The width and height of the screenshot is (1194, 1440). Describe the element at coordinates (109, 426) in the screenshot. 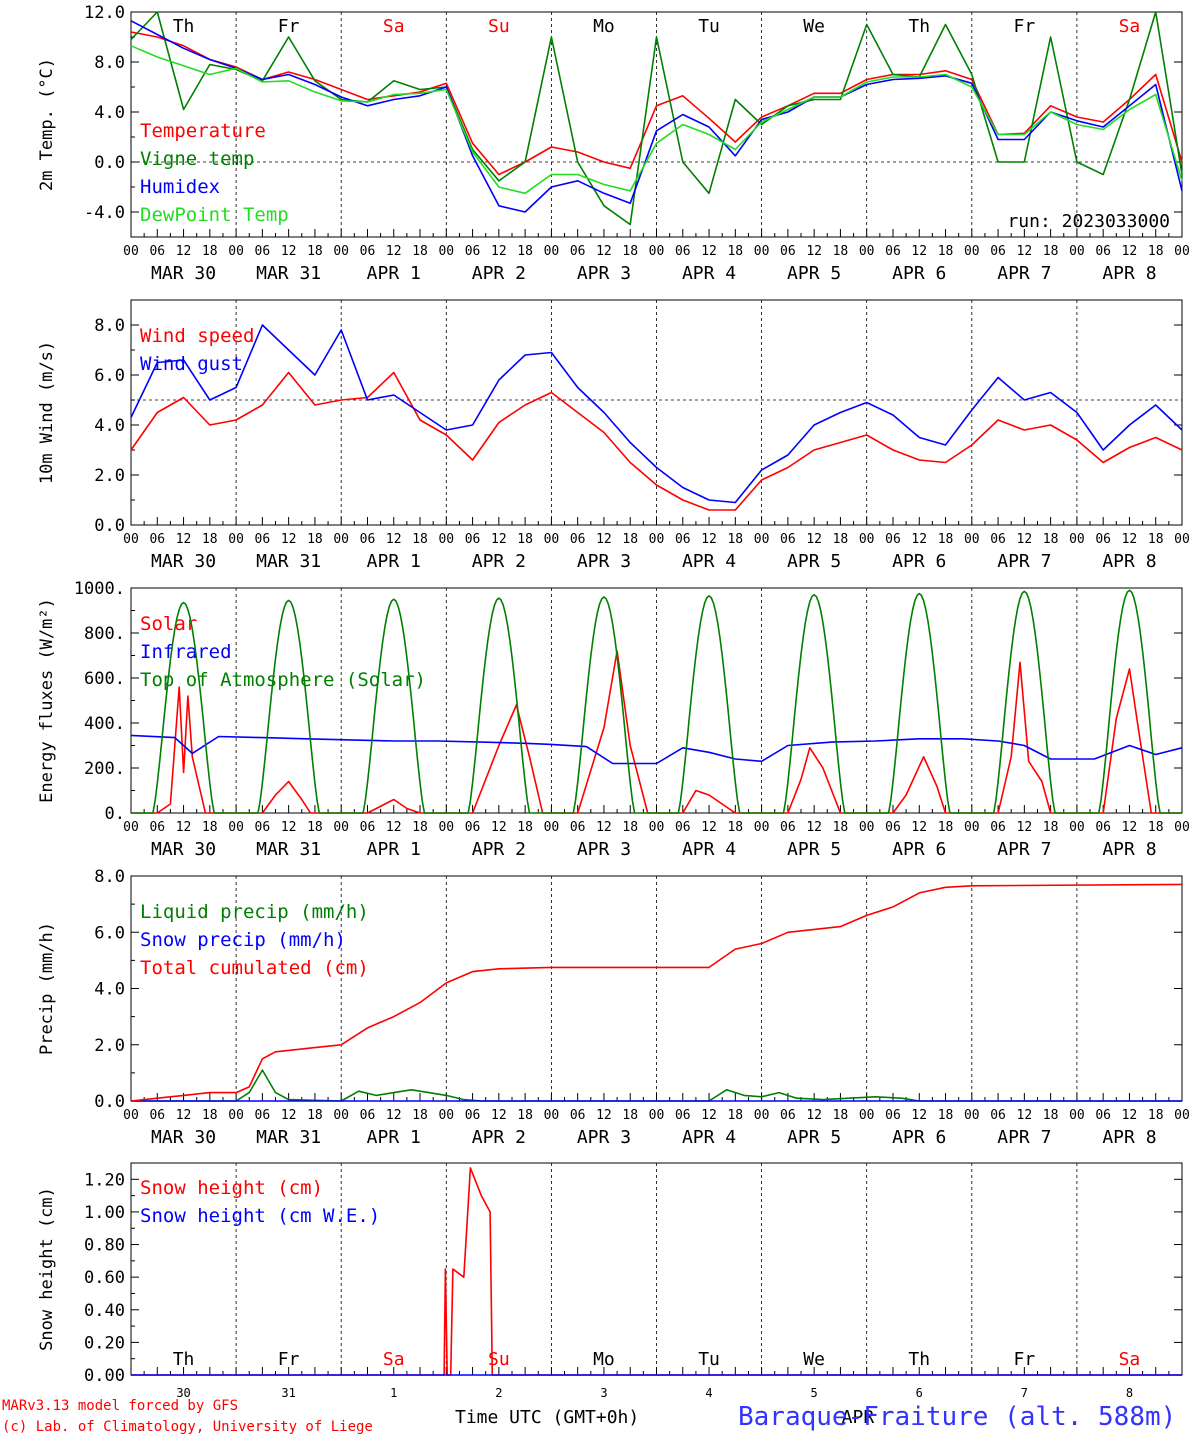

I see `y-tick-label: 4.0` at that location.